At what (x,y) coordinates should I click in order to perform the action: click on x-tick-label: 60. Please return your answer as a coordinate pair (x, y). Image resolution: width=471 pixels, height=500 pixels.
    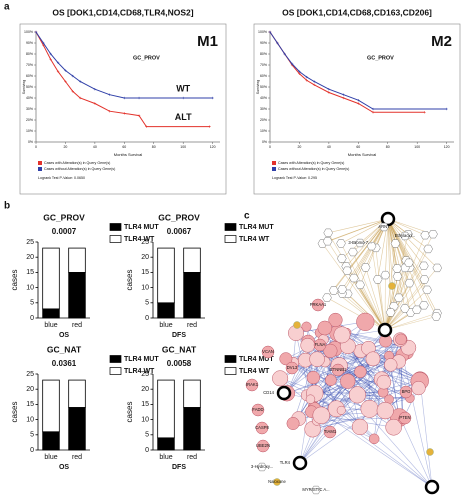
    Looking at the image, I should click on (358, 147).